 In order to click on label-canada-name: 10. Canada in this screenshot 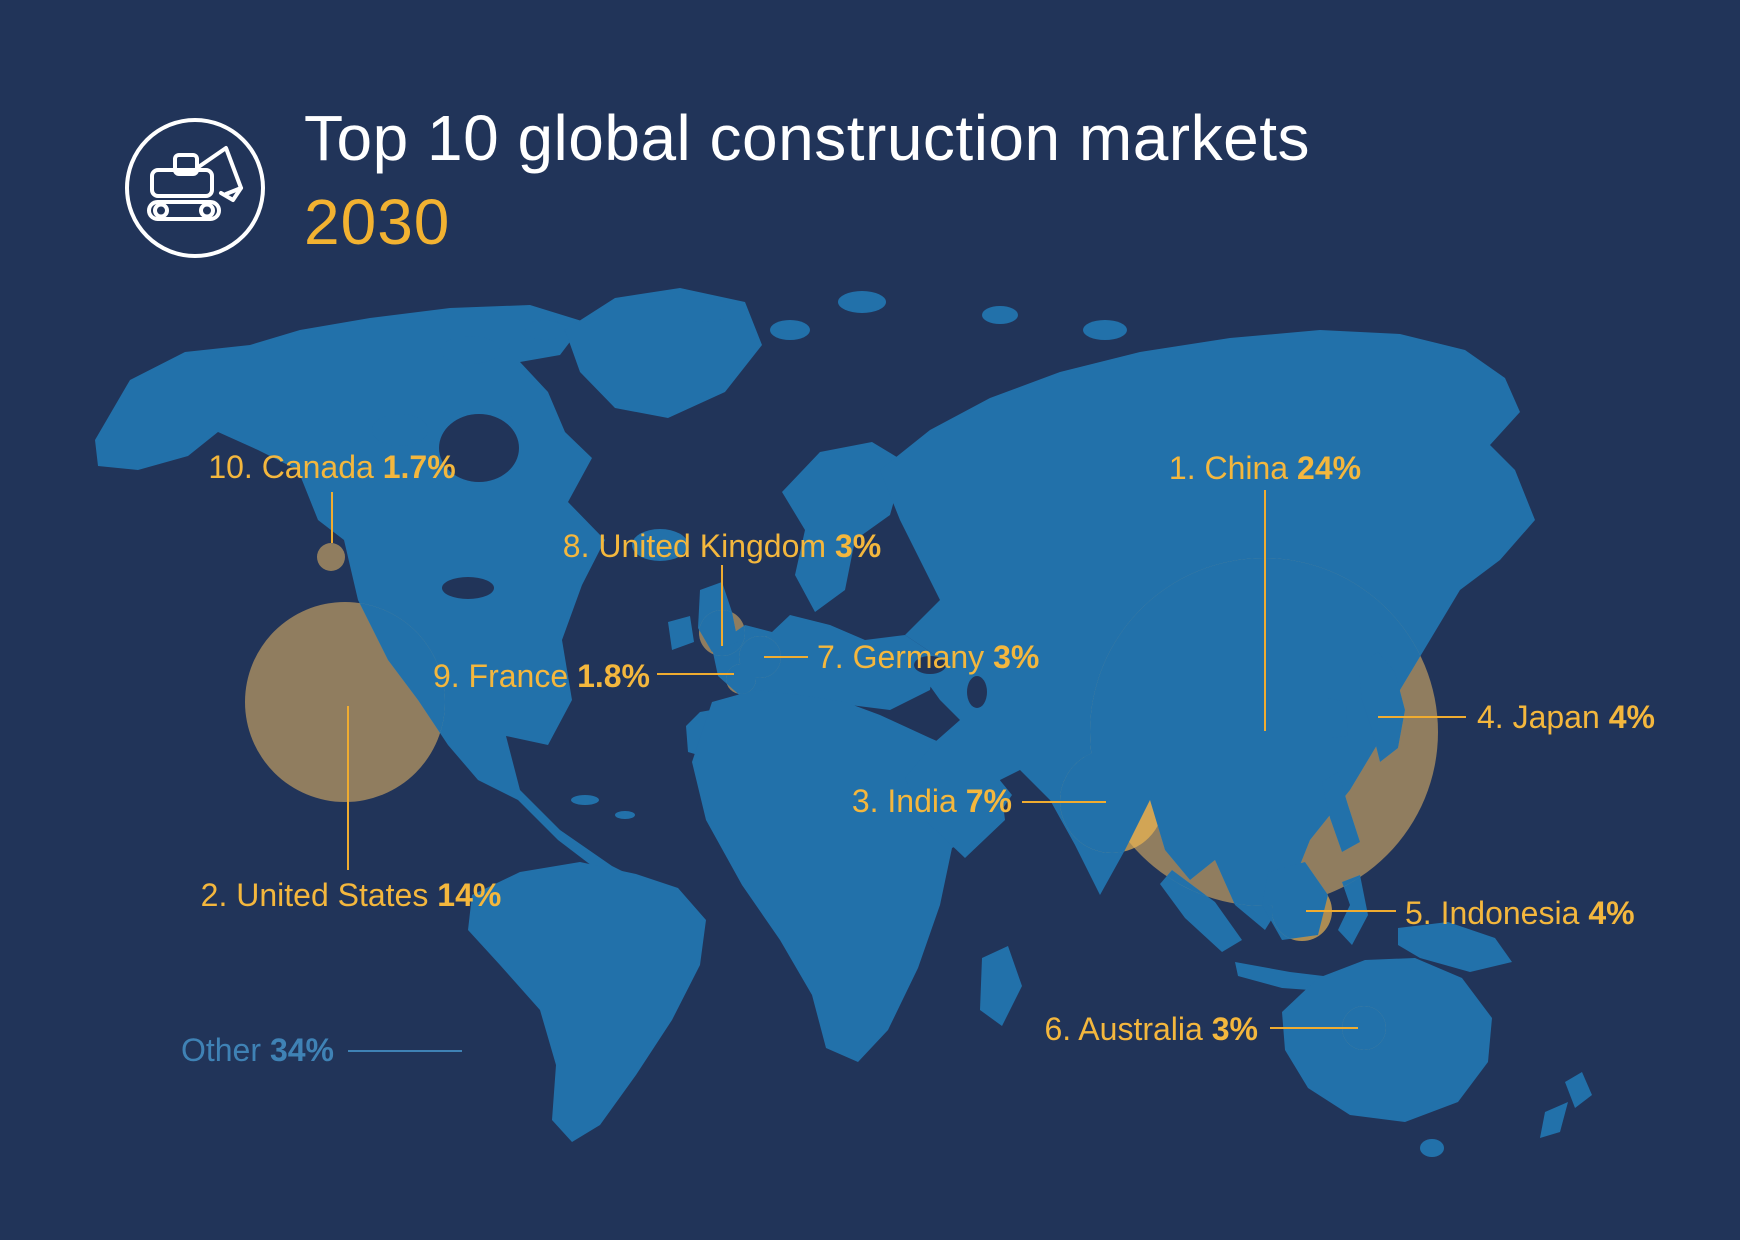, I will do `click(291, 467)`.